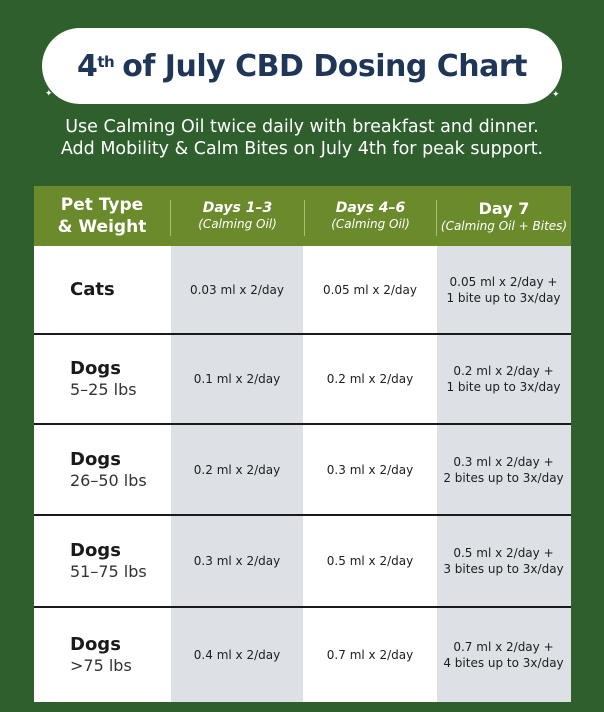  I want to click on header-pet: Pet Type & Weight, so click(102, 216).